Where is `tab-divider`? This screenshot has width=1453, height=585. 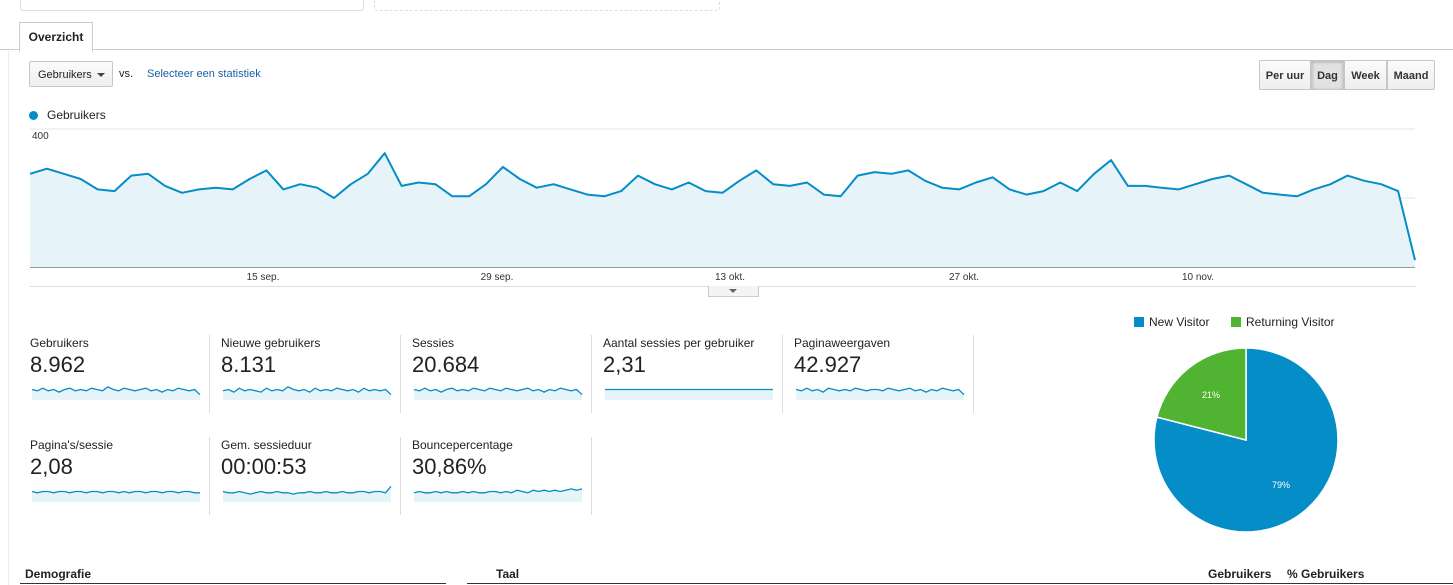
tab-divider is located at coordinates (726, 49).